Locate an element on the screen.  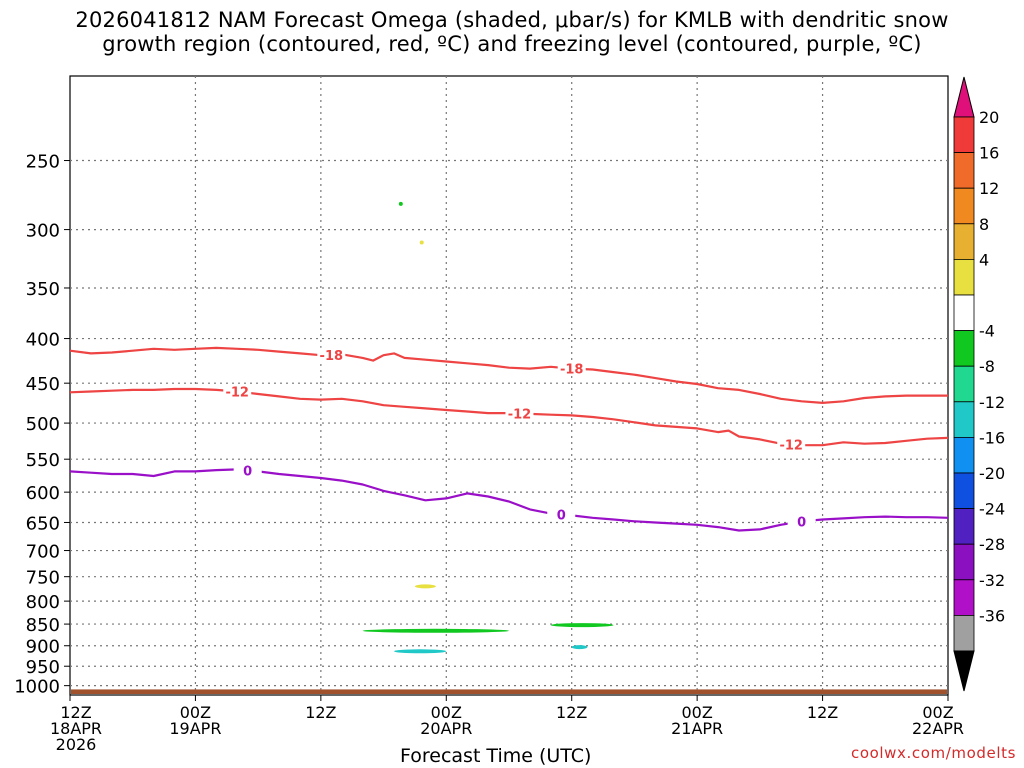
colorbar-top-arrow is located at coordinates (964, 97).